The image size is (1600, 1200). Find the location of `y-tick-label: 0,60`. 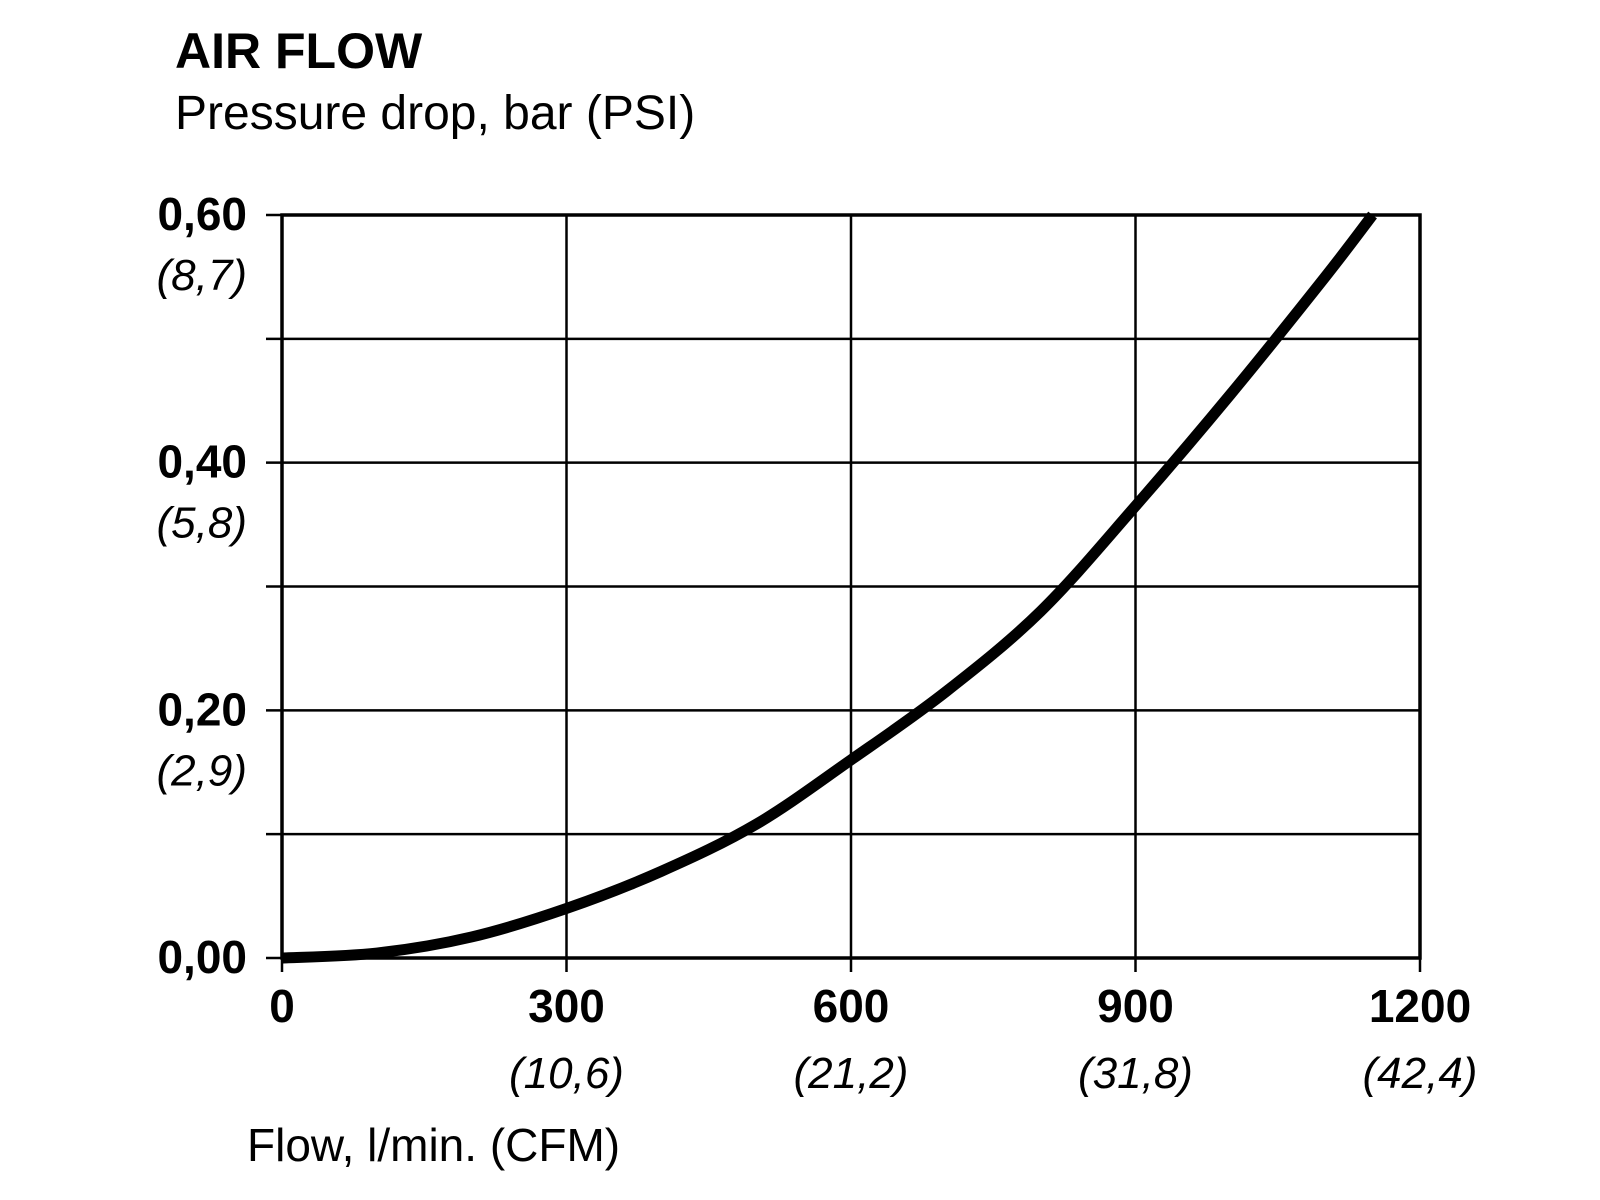

y-tick-label: 0,60 is located at coordinates (202, 214).